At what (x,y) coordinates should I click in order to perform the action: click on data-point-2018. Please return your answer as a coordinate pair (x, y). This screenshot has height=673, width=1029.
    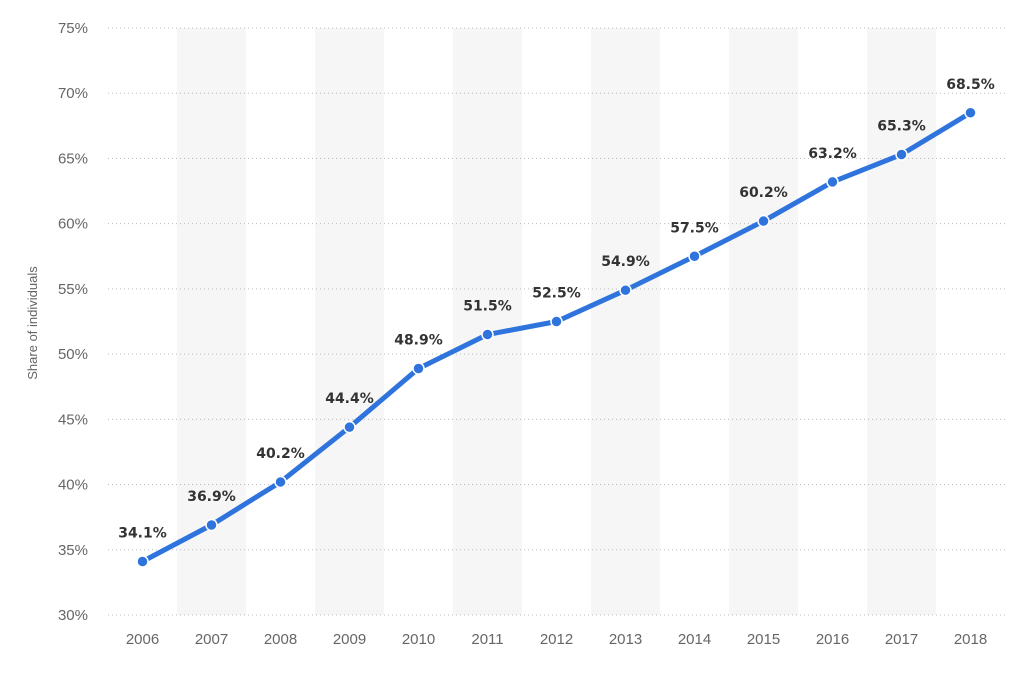
    Looking at the image, I should click on (970, 113).